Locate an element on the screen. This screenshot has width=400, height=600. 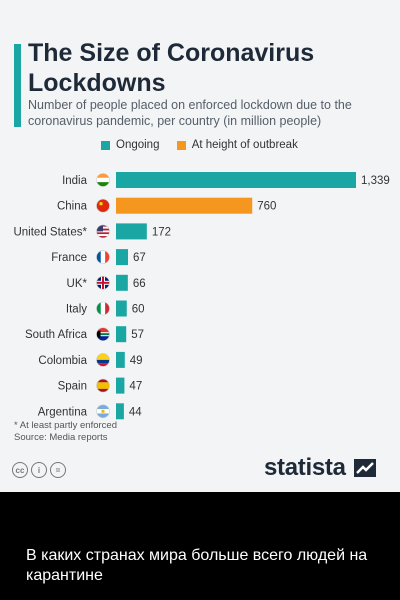
statista-logo-icon is located at coordinates (365, 468).